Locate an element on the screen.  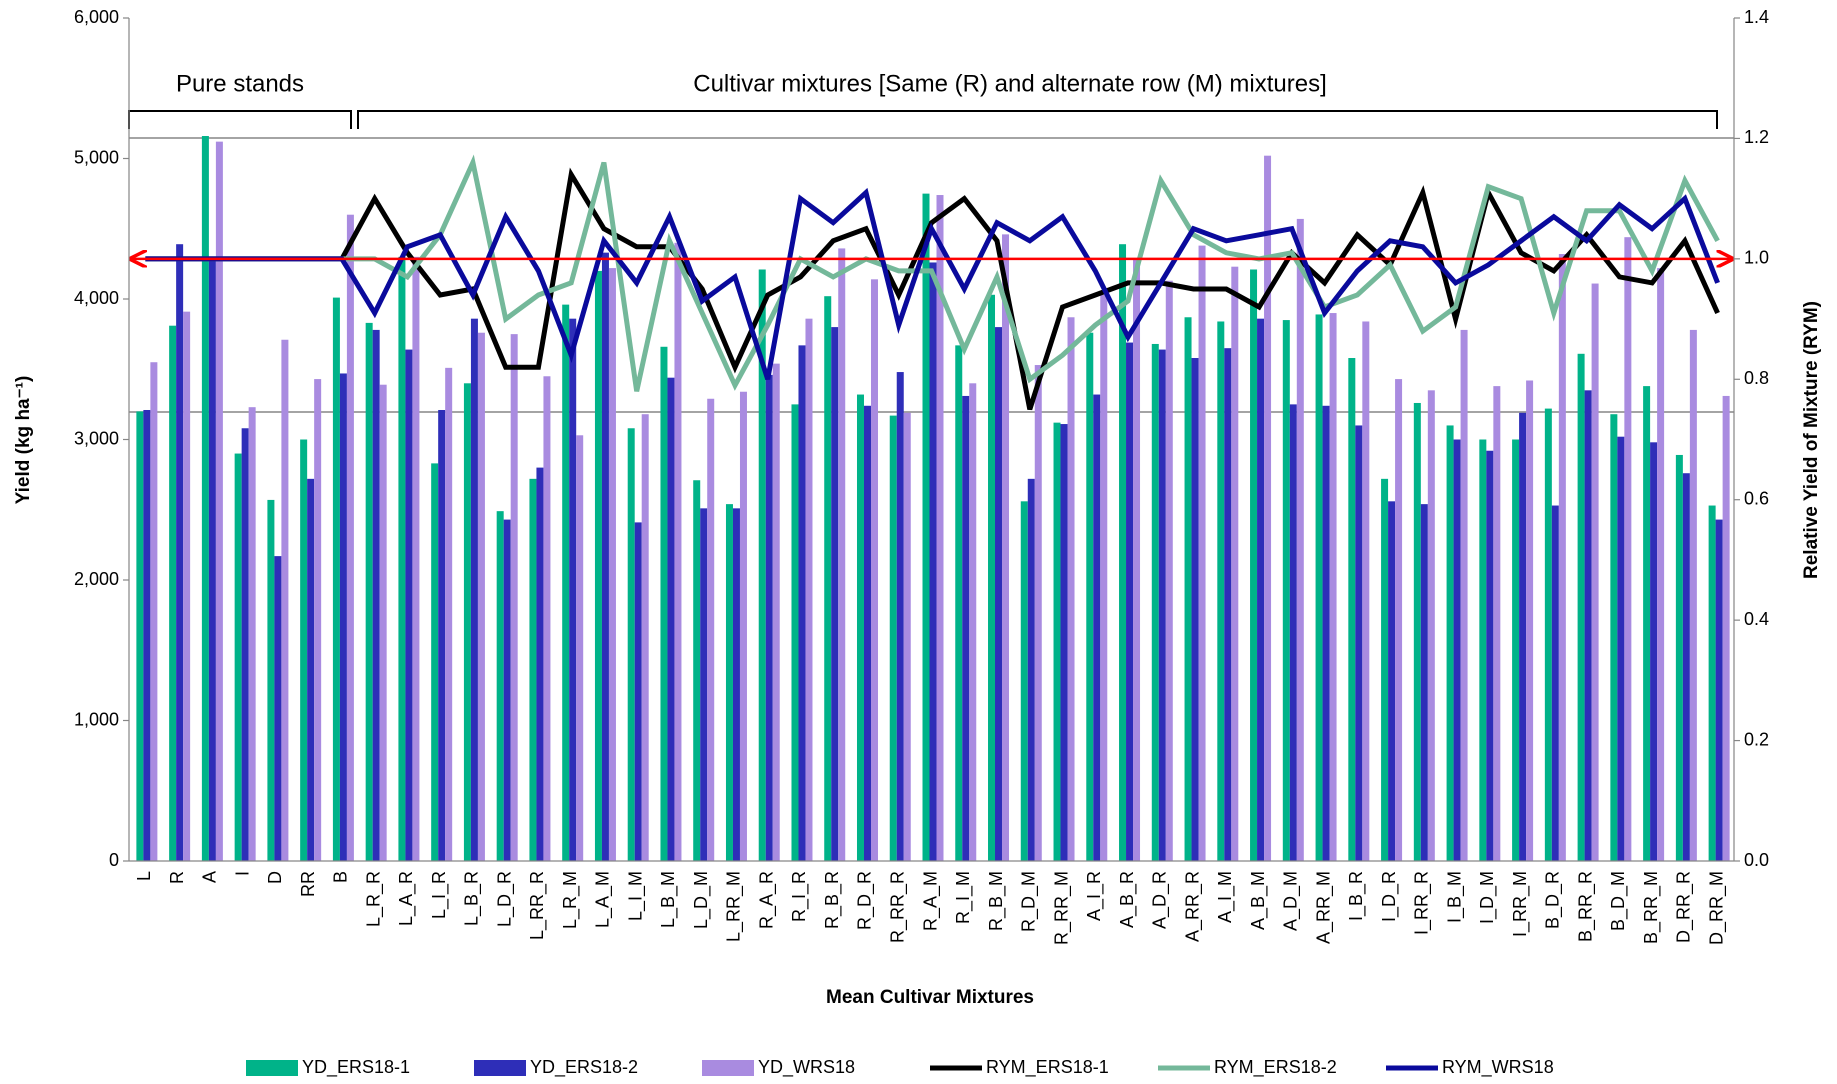
x-tick-label: B_RR_R is located at coordinates (1585, 906).